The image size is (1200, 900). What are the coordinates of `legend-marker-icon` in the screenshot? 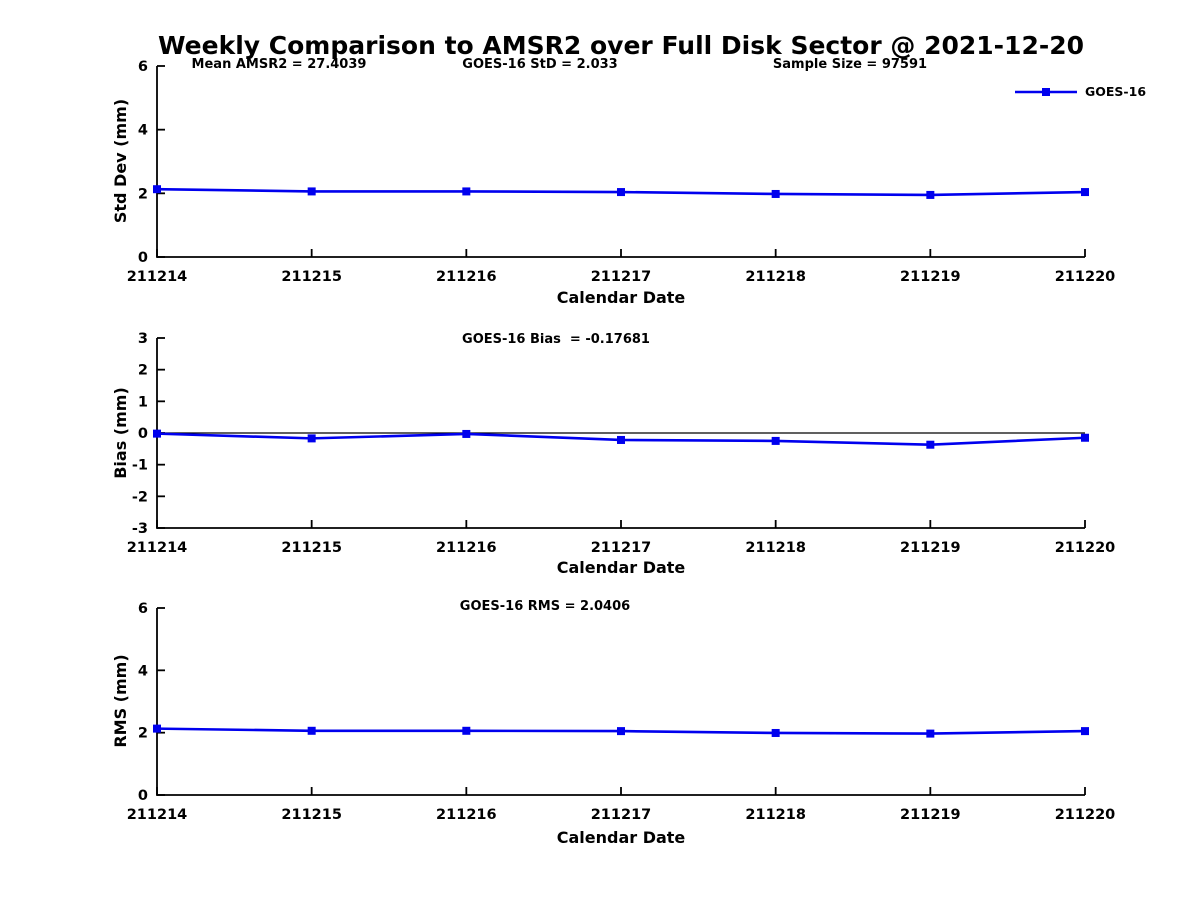 It's located at (1046, 92).